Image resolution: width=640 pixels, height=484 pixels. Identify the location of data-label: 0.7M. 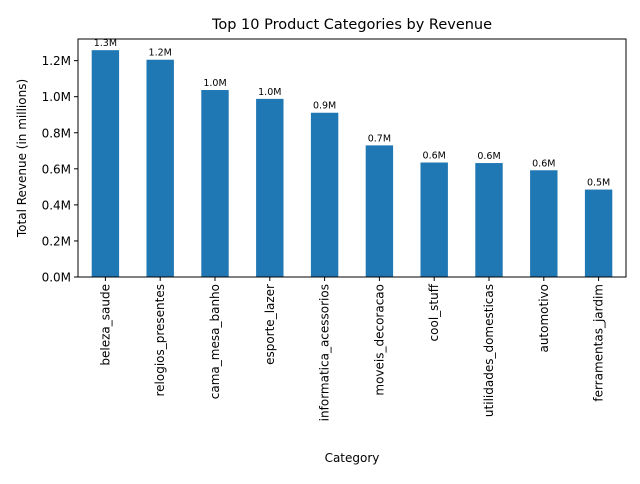
(379, 138).